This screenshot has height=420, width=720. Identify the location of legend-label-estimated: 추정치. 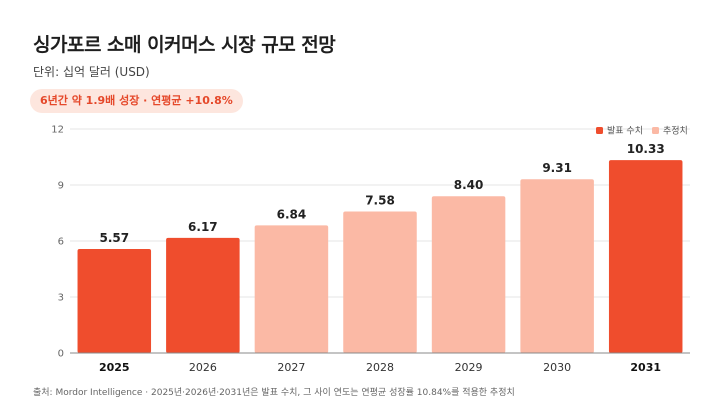
(675, 131).